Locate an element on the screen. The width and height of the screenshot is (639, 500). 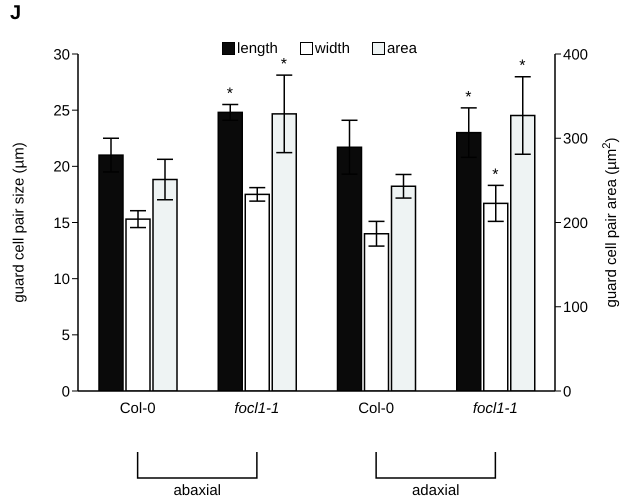
y2-tick-label: 200 is located at coordinates (575, 223).